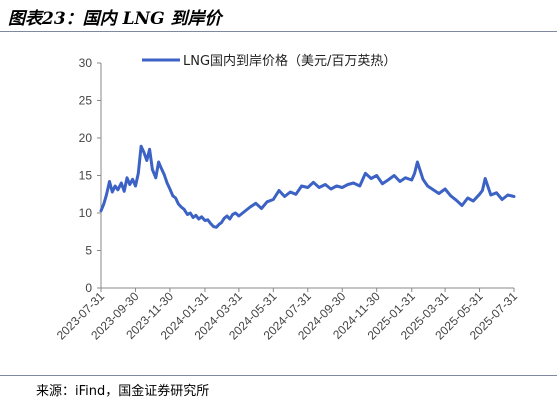  Describe the element at coordinates (123, 391) in the screenshot. I see `source-note: 来源：iFind，国金证券研究所` at that location.